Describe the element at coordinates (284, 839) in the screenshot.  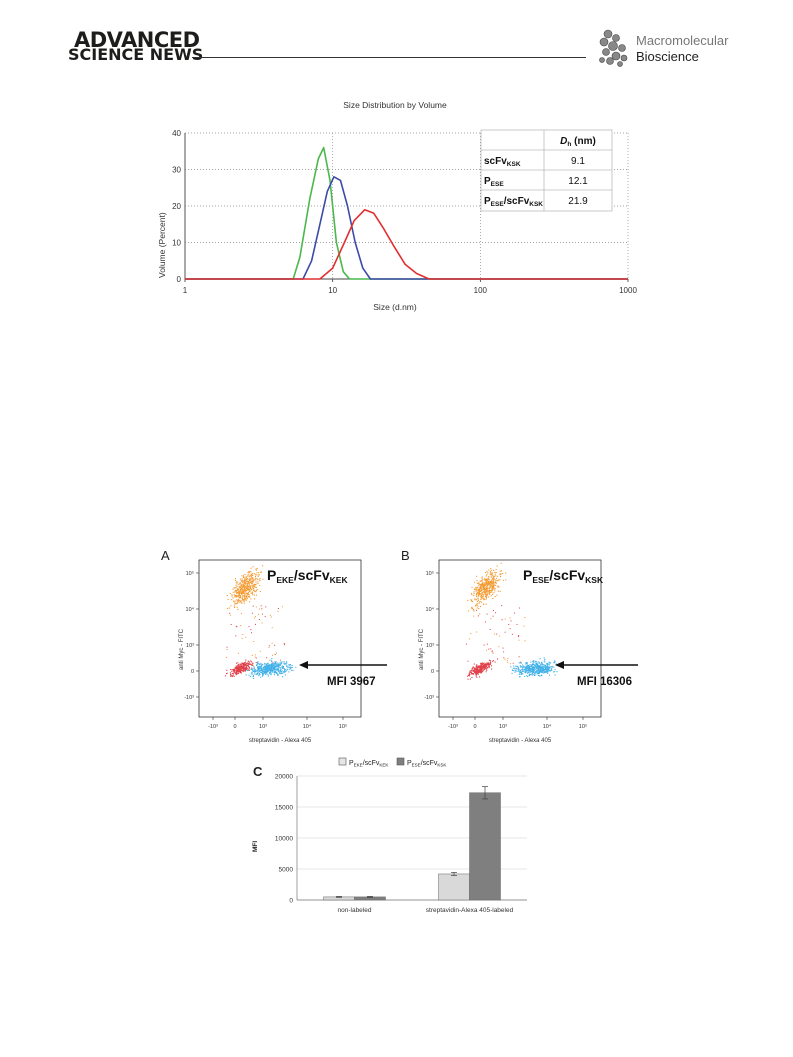
I see `y-tick-label: 10000` at that location.